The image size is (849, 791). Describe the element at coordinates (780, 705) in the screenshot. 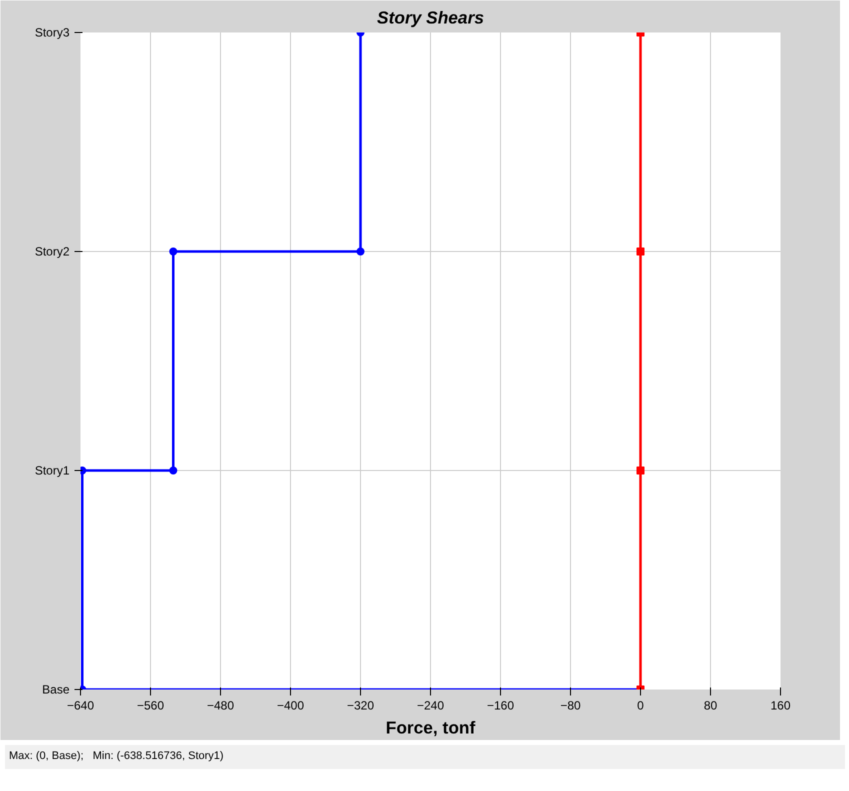

I see `x-tick-label: 160` at that location.